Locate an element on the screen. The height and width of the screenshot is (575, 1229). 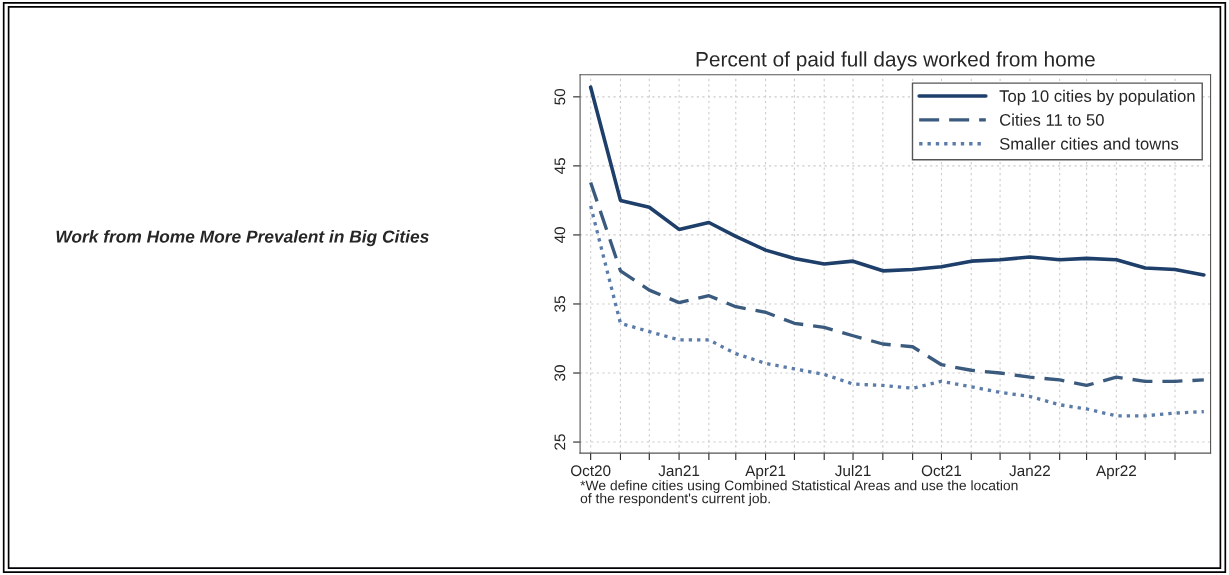
text: *We define cities using Combined Statistical Areas and use the location of the respondent's current job. is located at coordinates (799, 493).